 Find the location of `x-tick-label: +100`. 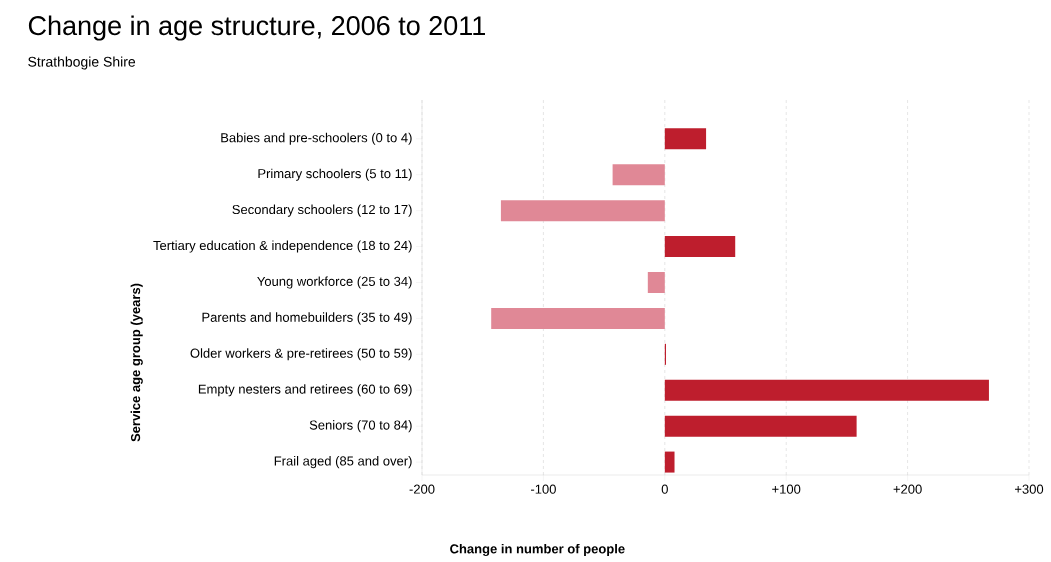

x-tick-label: +100 is located at coordinates (786, 489).